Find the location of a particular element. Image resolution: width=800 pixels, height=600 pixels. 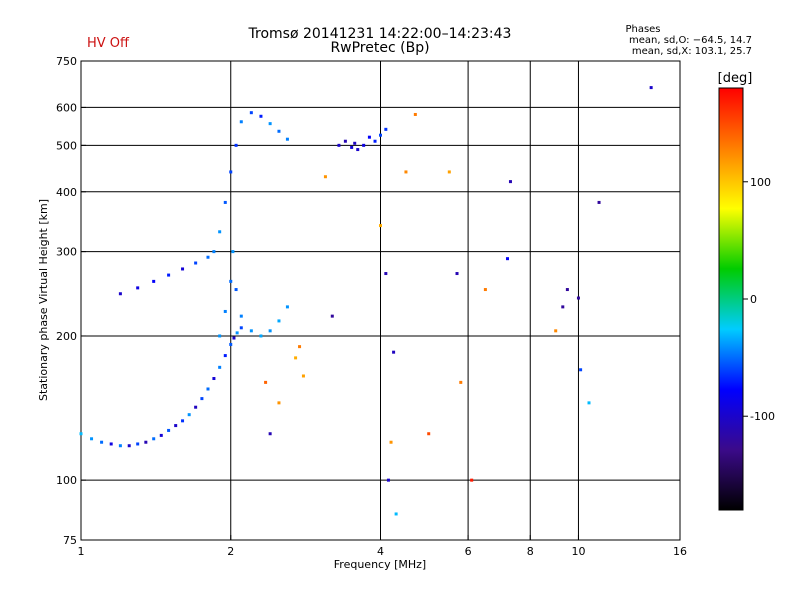

y-tick-label: 600 is located at coordinates (66, 107).